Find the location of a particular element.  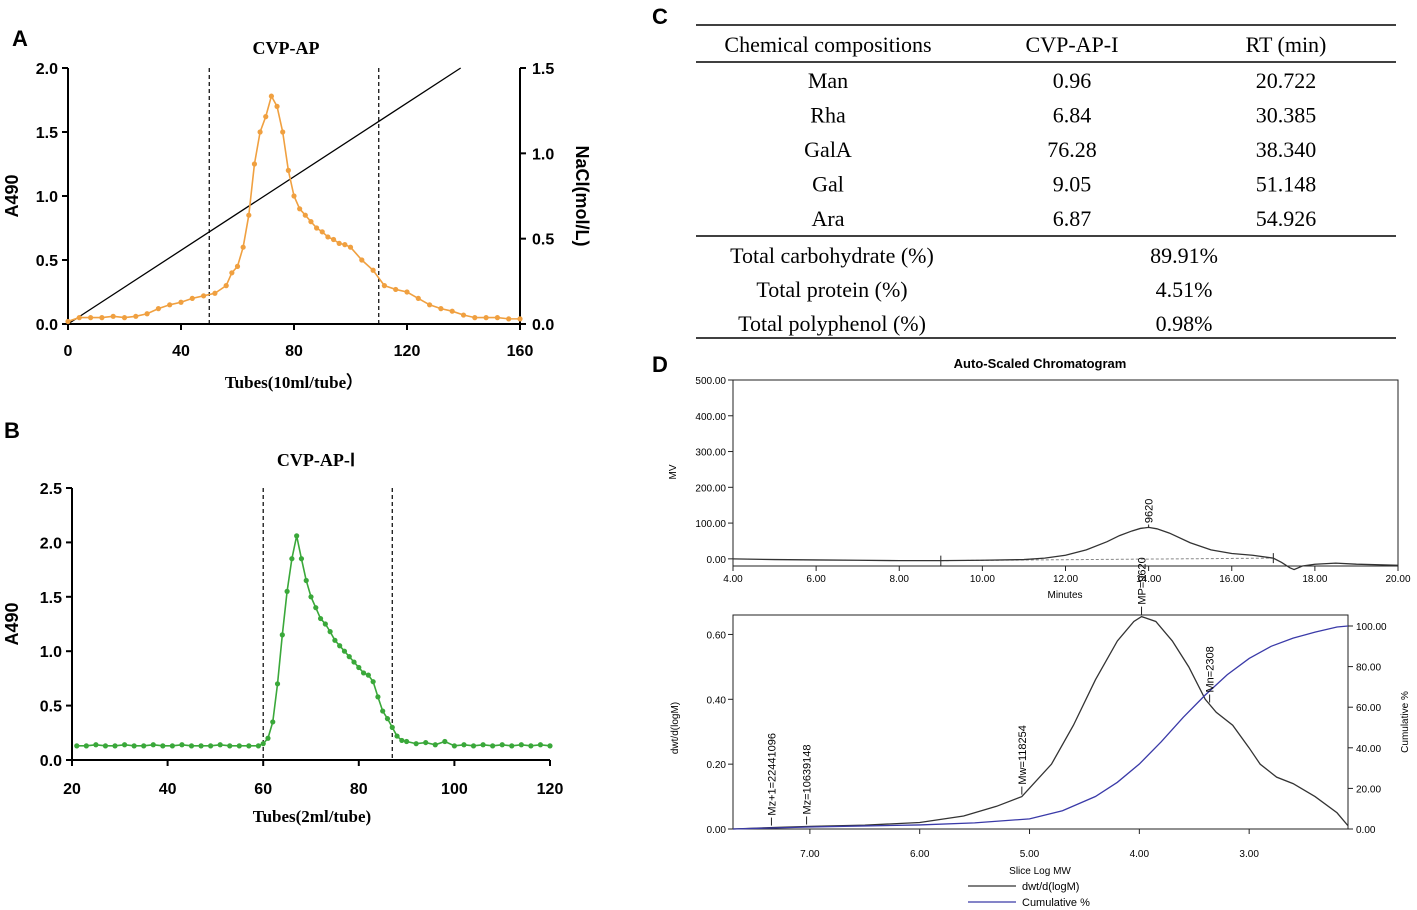

x-tick-label: 3.00 is located at coordinates (1249, 854).